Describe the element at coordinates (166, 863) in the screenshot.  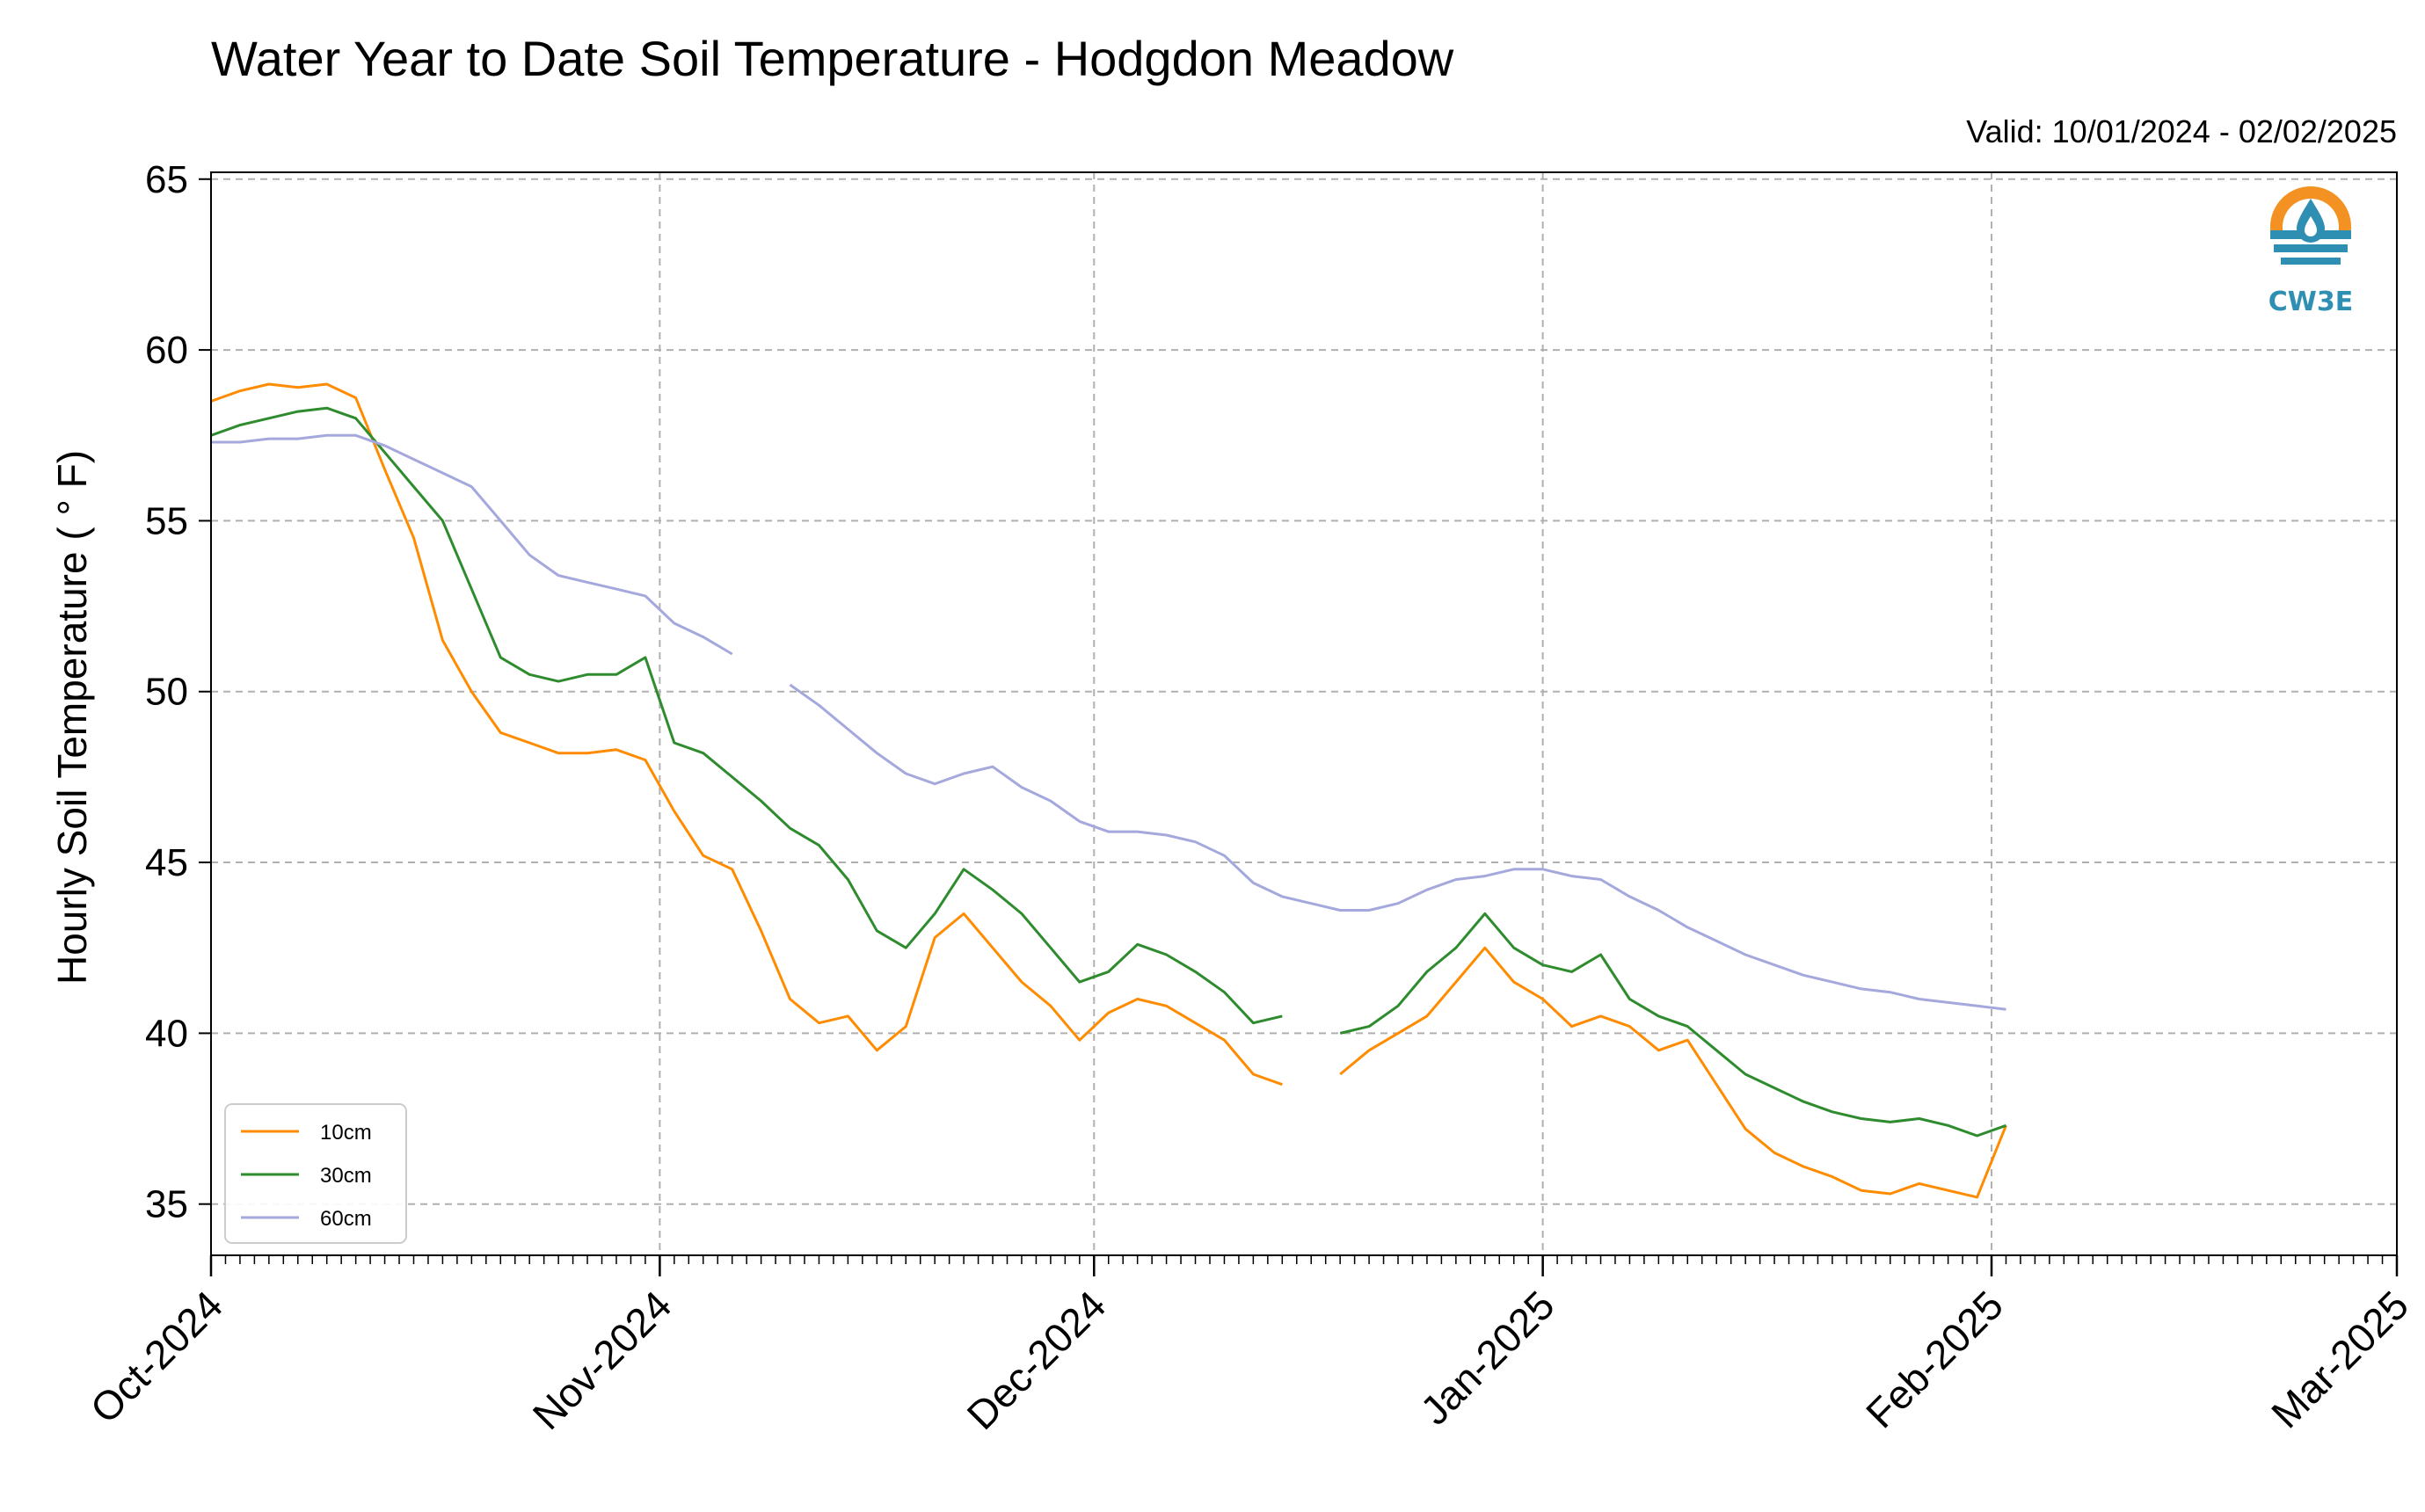
I see `y-tick-label: 45` at that location.